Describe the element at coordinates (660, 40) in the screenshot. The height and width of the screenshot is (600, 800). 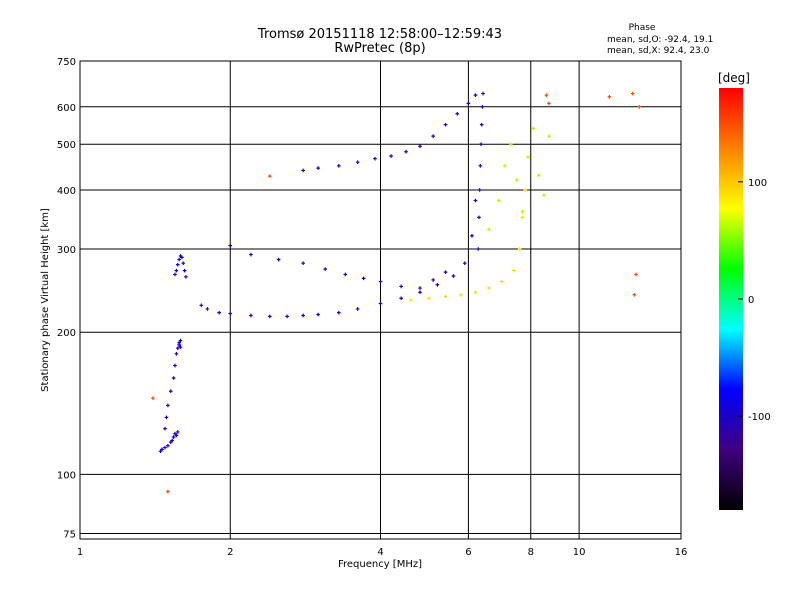
I see `phase-stats-o: mean, sd,O: -92.4, 19.1` at that location.